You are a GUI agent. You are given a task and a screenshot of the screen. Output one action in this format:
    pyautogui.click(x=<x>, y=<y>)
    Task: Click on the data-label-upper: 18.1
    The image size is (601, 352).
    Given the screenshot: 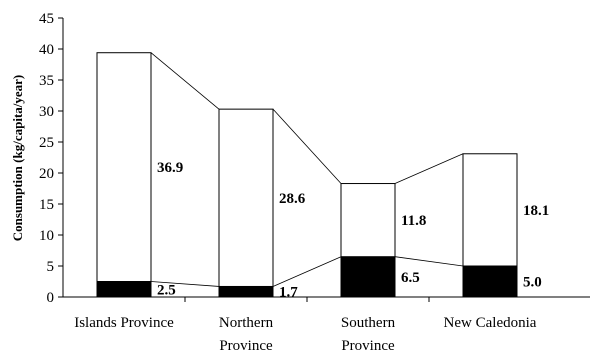 What is the action you would take?
    pyautogui.click(x=536, y=211)
    